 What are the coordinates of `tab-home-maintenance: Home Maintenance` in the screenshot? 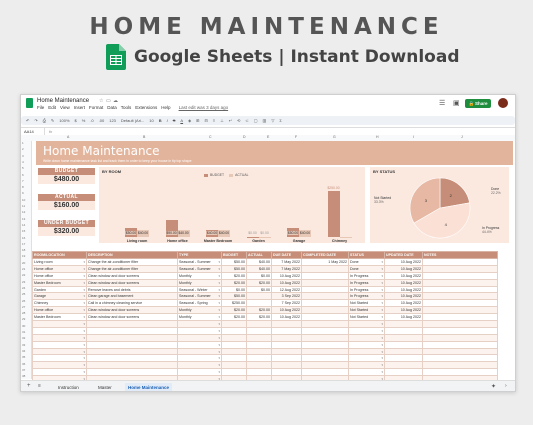 It's located at (149, 387).